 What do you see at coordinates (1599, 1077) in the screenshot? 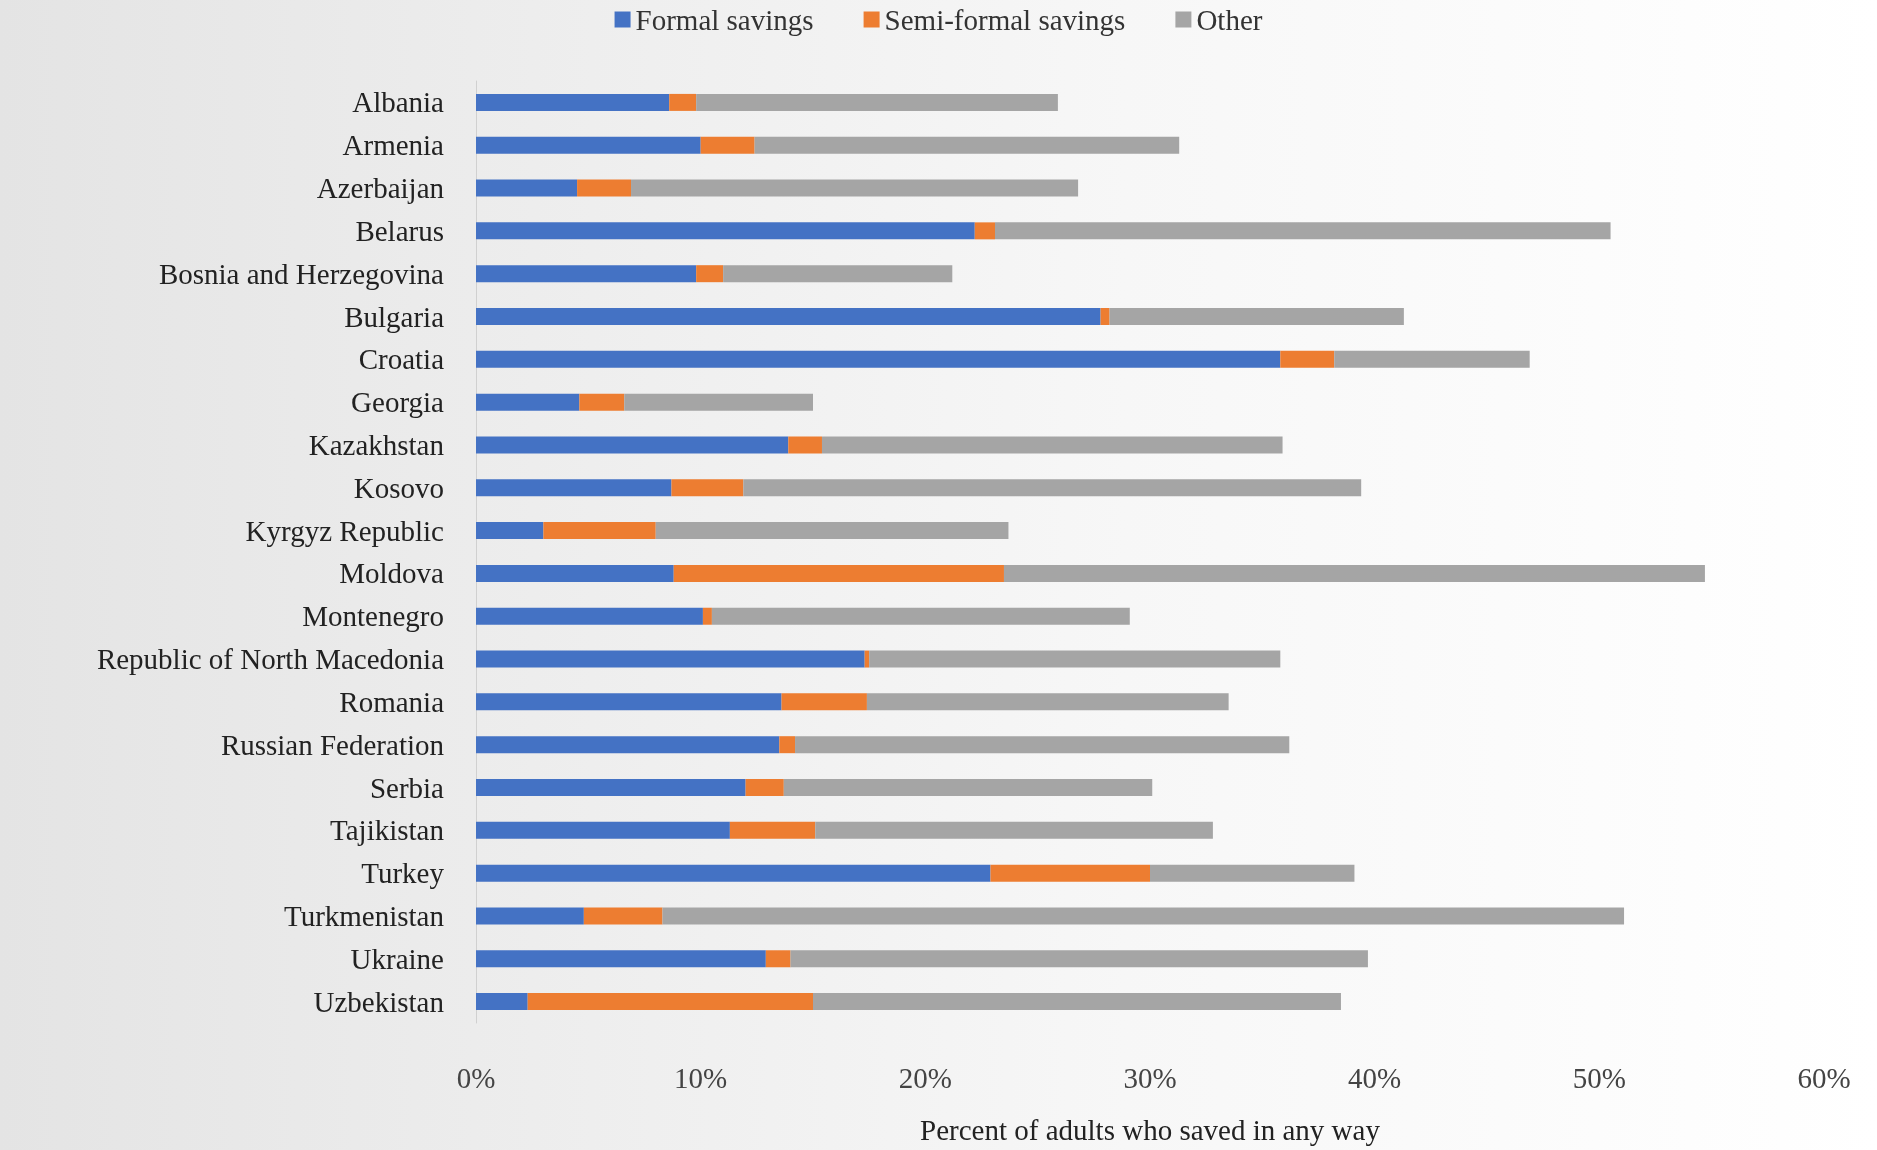
I see `x-tick-label: 50%` at bounding box center [1599, 1077].